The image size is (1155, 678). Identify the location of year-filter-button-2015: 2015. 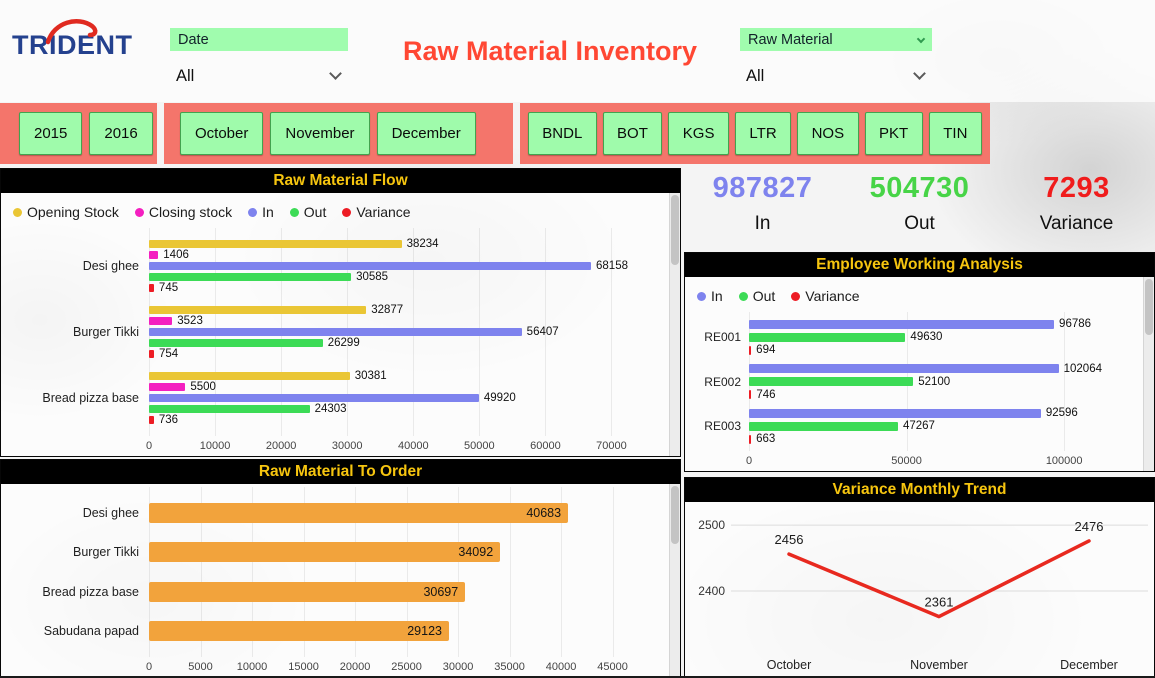
(51, 133).